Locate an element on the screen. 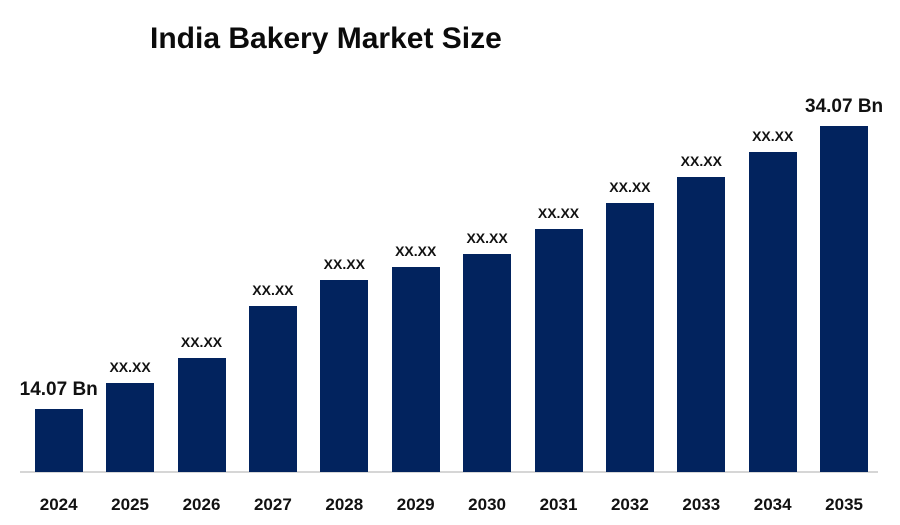 The height and width of the screenshot is (525, 900). x-axis-label-2028: 2028 is located at coordinates (344, 504).